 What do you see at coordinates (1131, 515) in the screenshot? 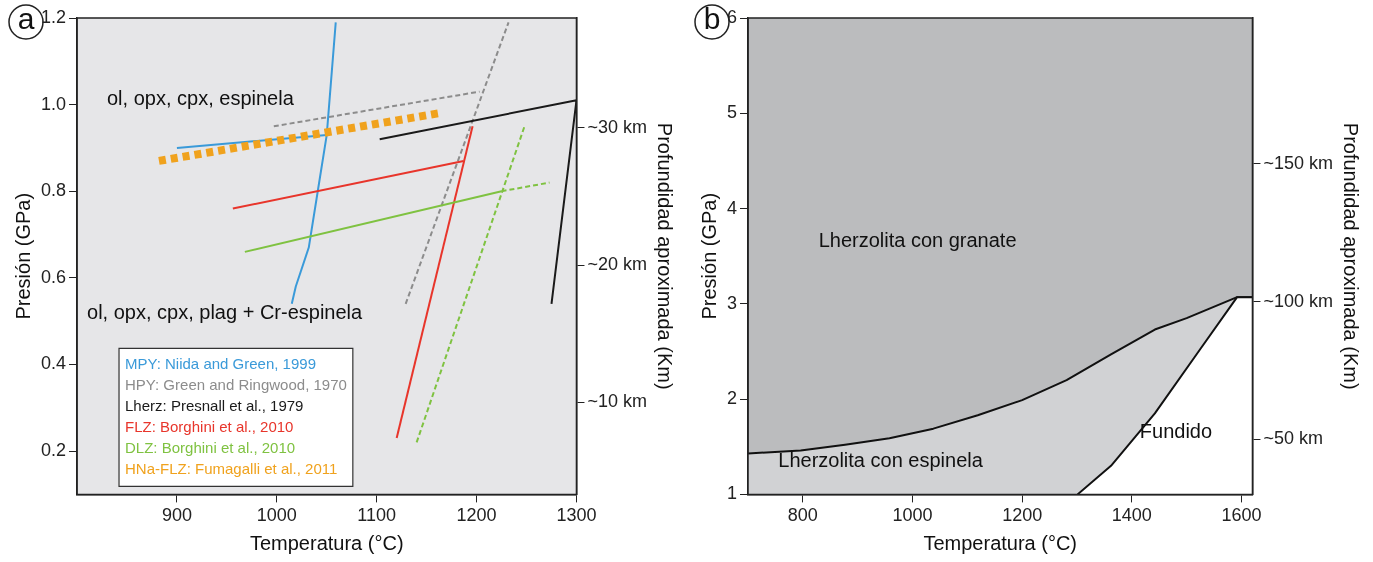
I see `x-tick-label: 1400` at bounding box center [1131, 515].